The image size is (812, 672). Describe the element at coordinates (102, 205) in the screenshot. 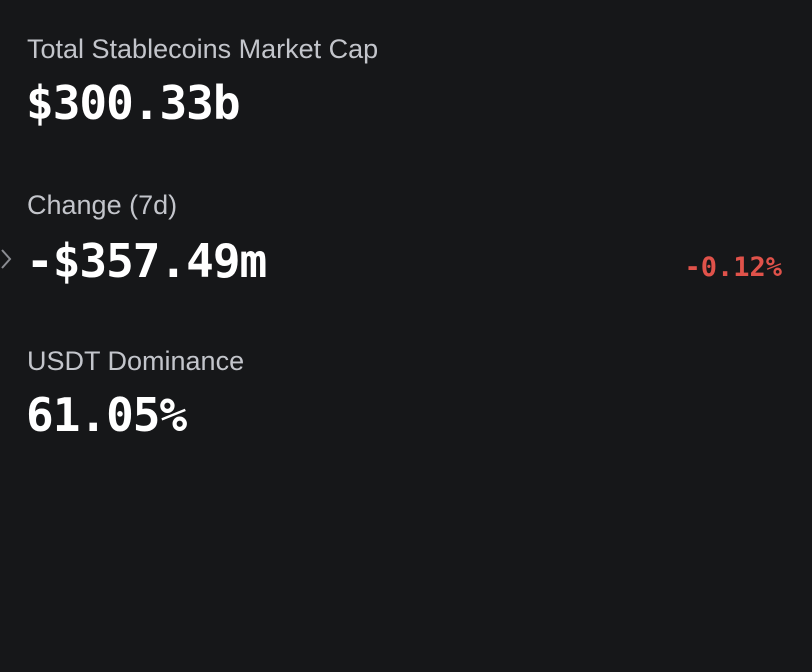

I see `stat-label: Change (7d)` at that location.